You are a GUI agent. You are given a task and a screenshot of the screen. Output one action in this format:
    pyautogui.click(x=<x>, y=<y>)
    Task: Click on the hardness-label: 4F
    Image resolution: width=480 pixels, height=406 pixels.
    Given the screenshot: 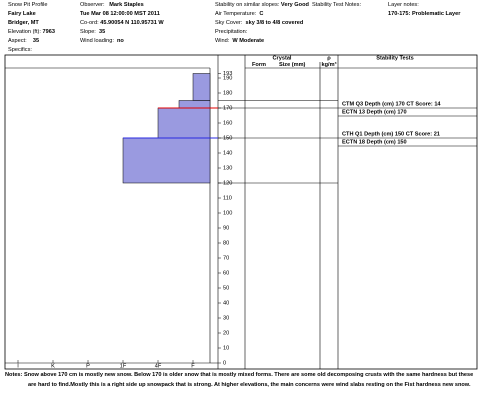 What is the action you would take?
    pyautogui.click(x=158, y=366)
    